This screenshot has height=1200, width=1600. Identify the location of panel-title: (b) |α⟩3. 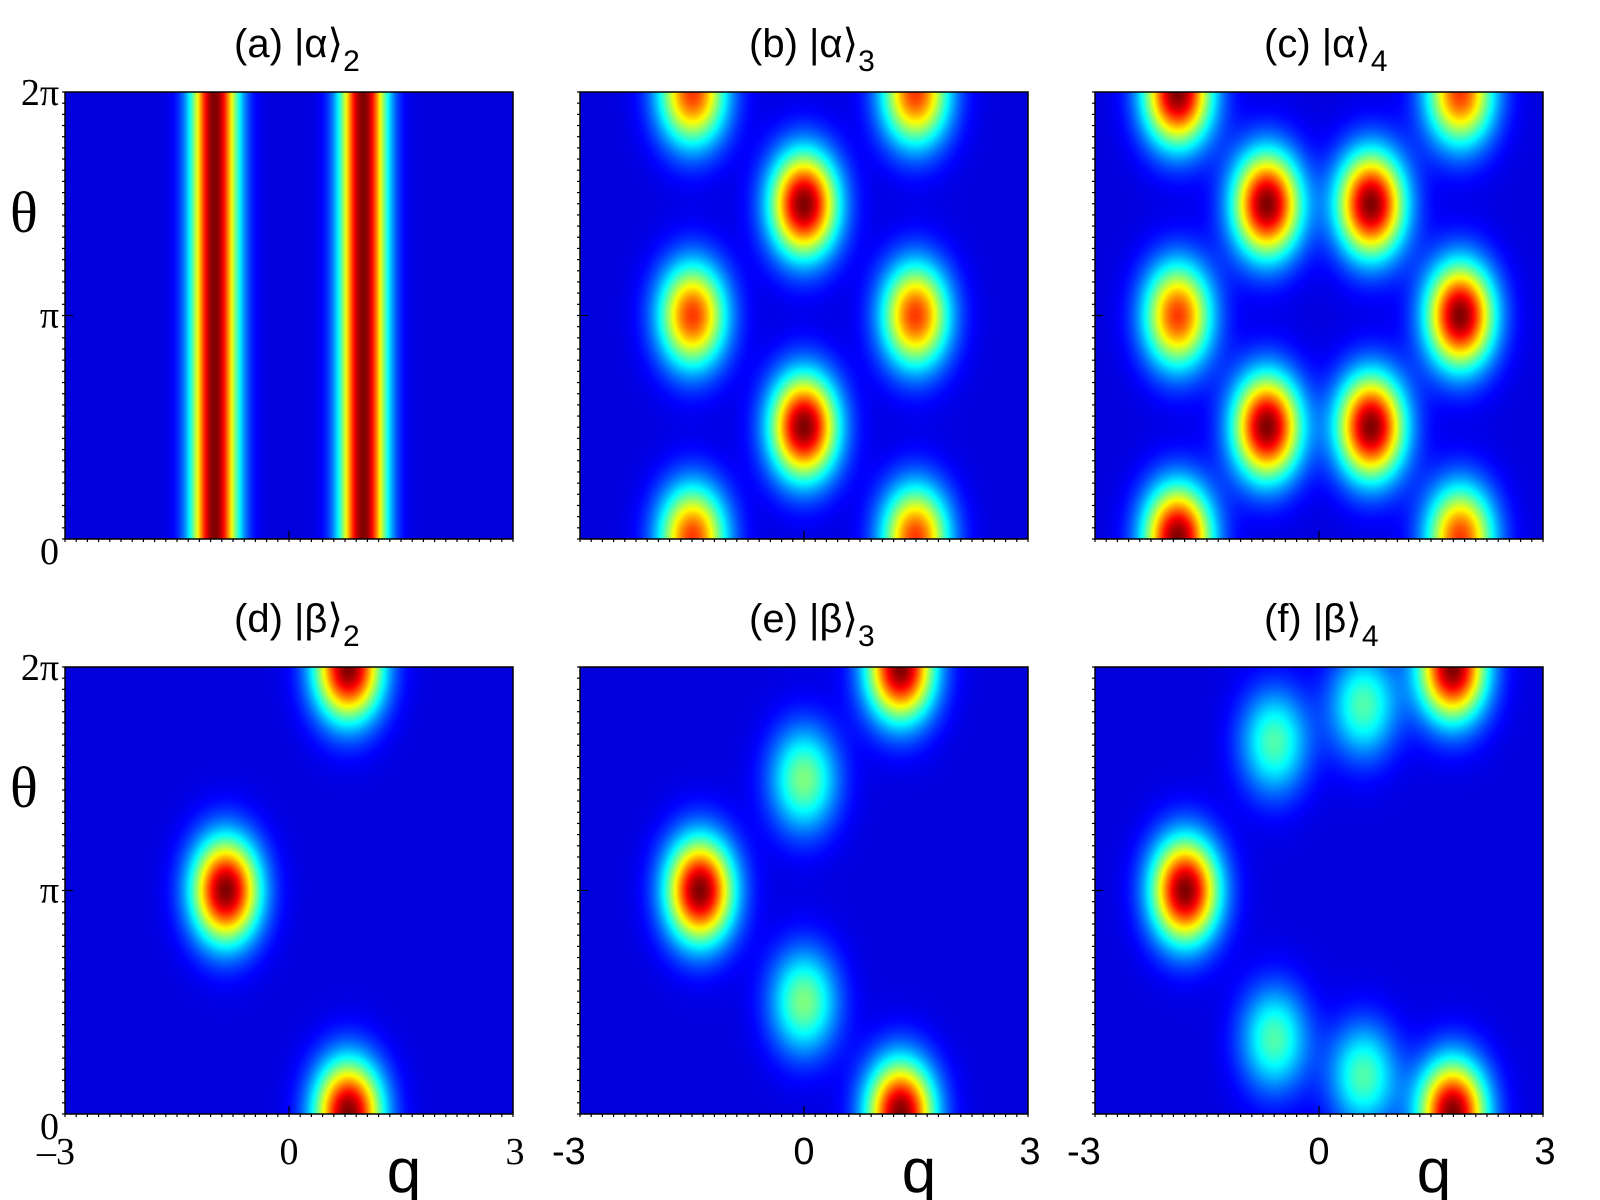
(812, 50).